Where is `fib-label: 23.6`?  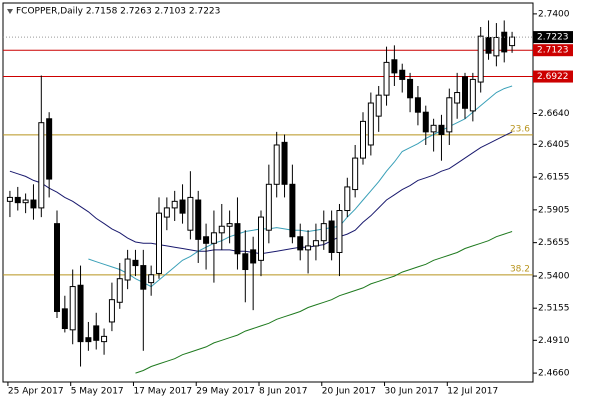 fib-label: 23.6 is located at coordinates (520, 129).